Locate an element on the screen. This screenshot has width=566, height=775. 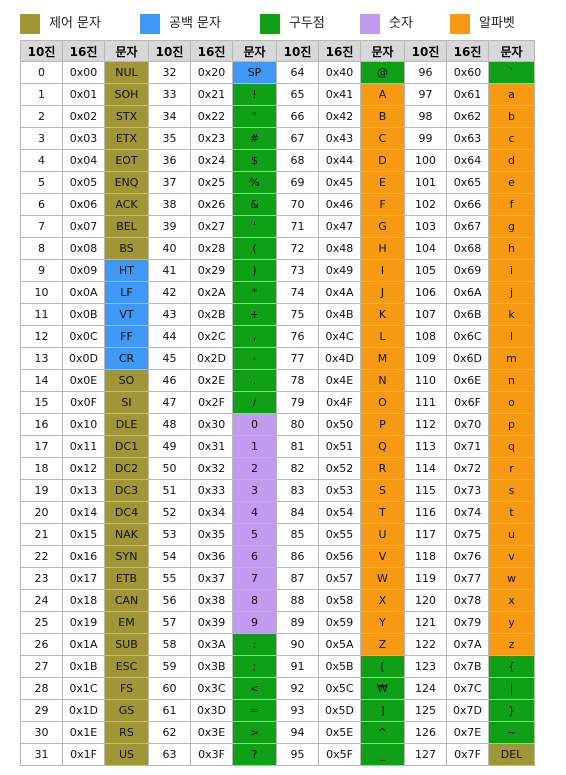
decimal-cell: 65 is located at coordinates (297, 94).